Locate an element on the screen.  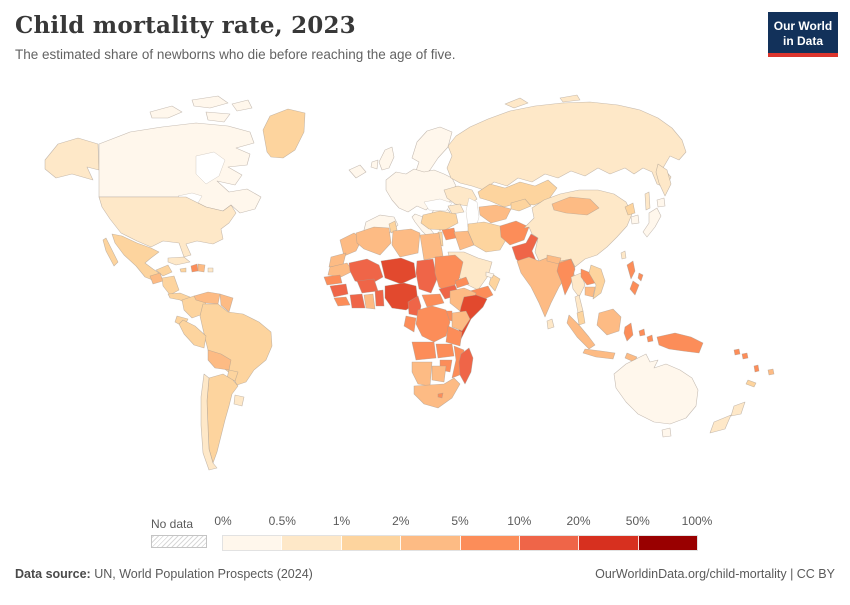
country-botswana is located at coordinates (439, 374).